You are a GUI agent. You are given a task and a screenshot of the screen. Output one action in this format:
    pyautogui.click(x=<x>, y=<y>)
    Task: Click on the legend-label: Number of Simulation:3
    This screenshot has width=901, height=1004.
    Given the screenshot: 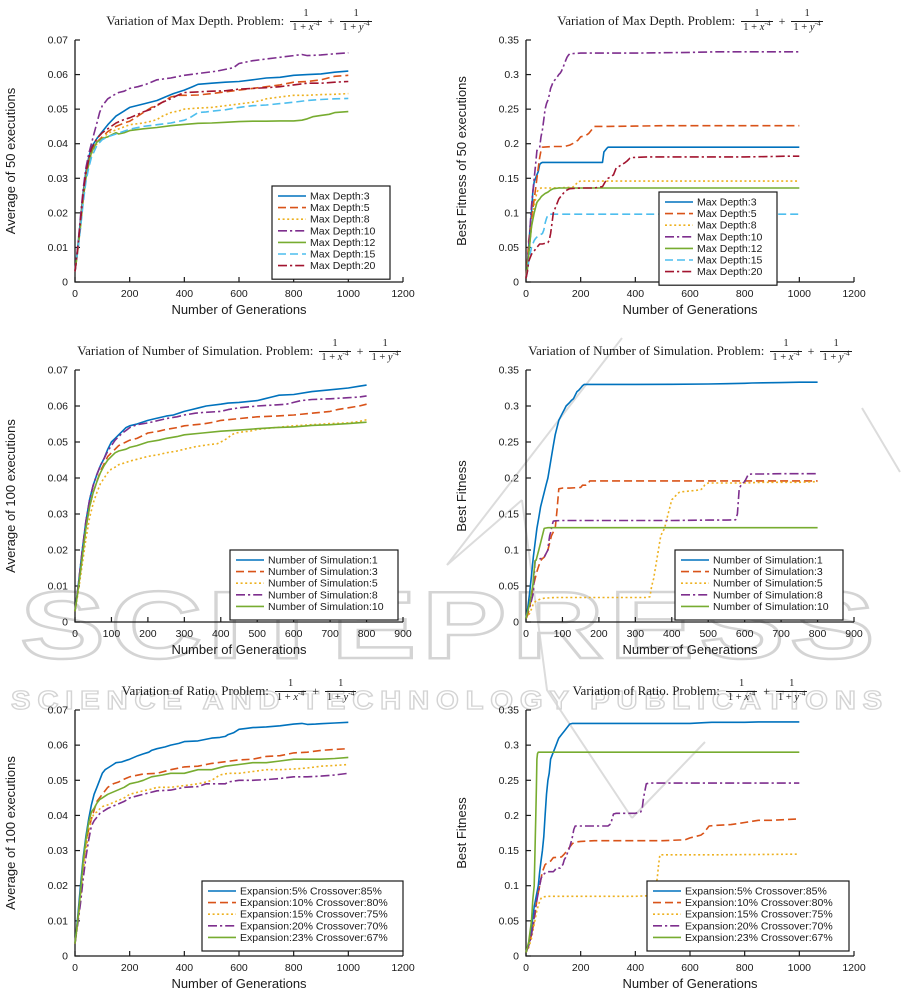 What is the action you would take?
    pyautogui.click(x=323, y=572)
    